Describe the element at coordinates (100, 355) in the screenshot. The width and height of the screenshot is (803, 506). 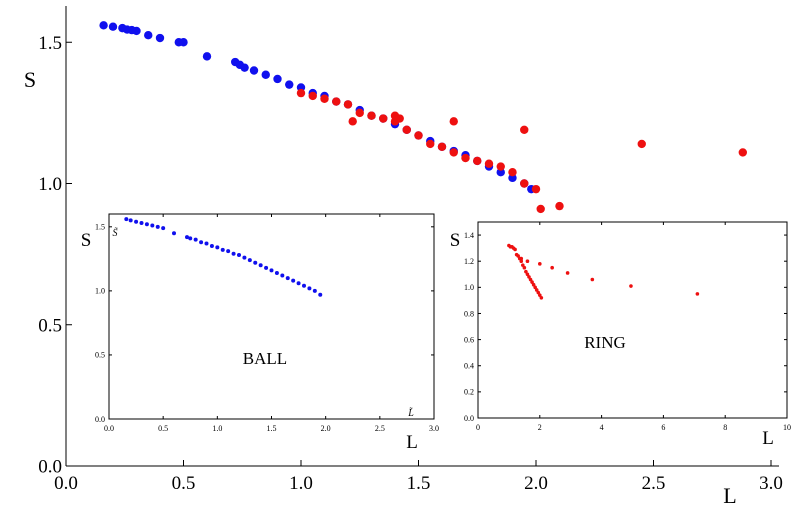
I see `y-tick-label: 0.5` at that location.